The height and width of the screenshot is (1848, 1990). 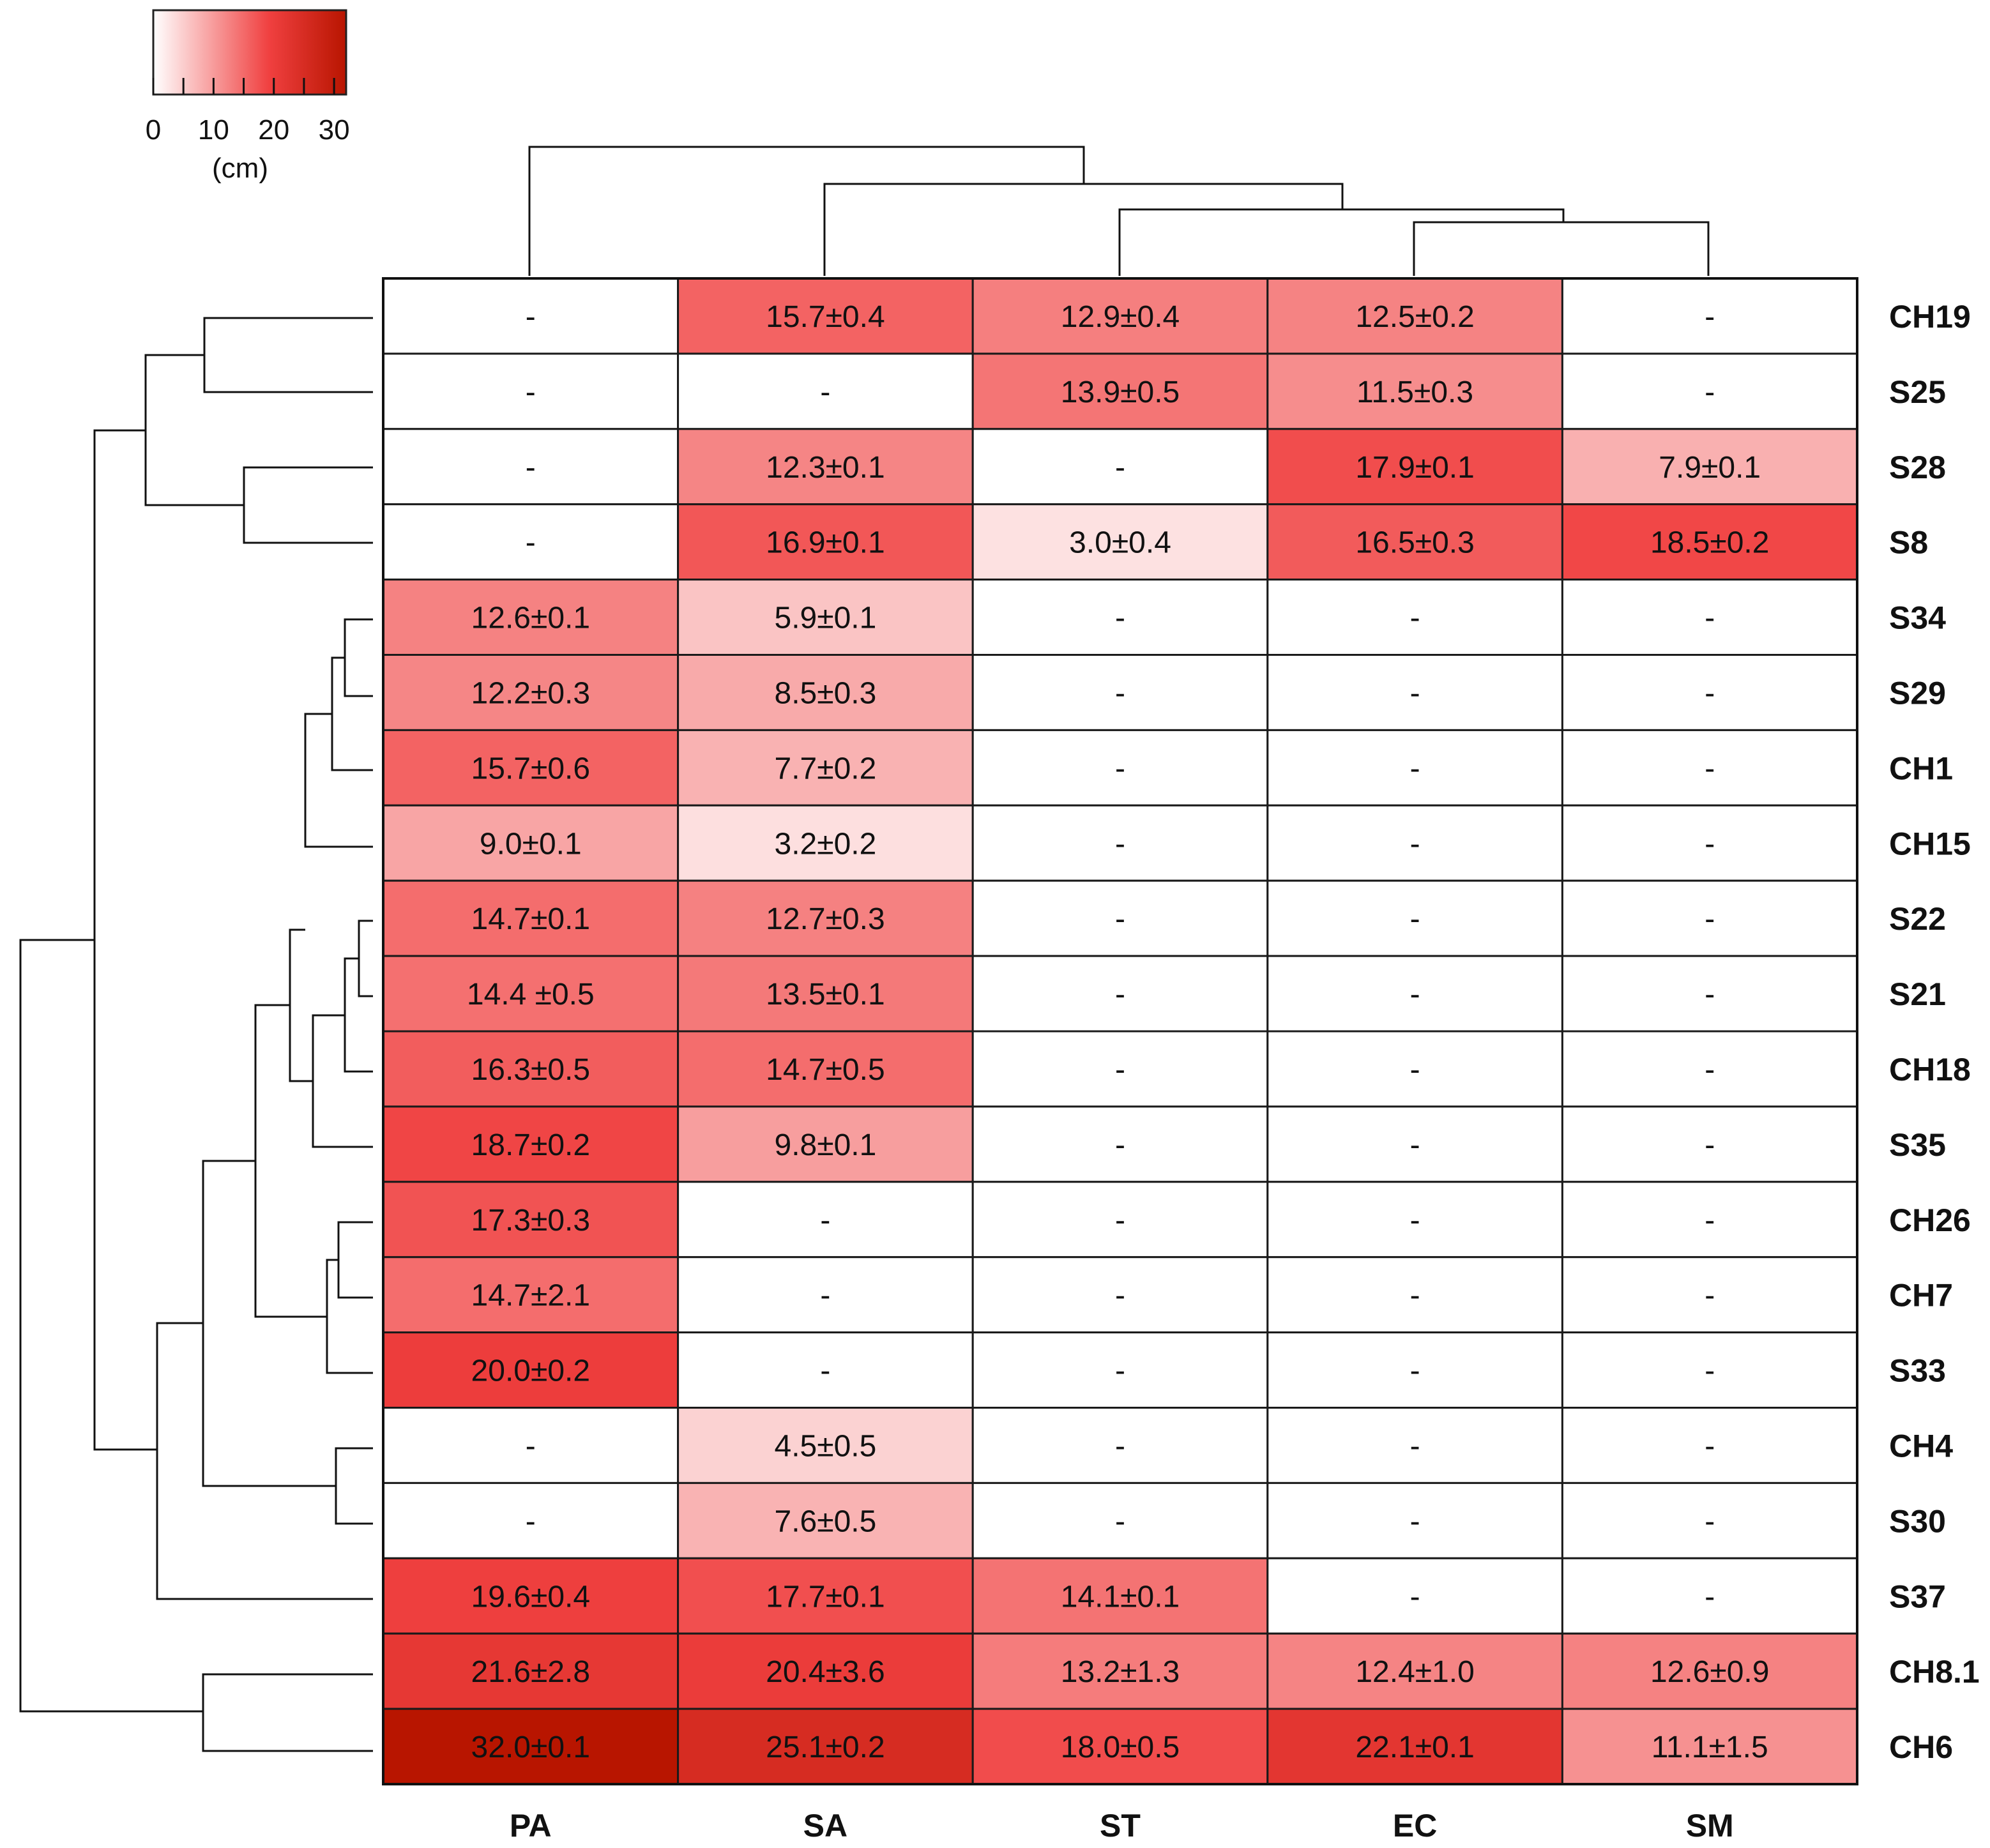 What do you see at coordinates (1918, 1597) in the screenshot?
I see `row-label: S37` at bounding box center [1918, 1597].